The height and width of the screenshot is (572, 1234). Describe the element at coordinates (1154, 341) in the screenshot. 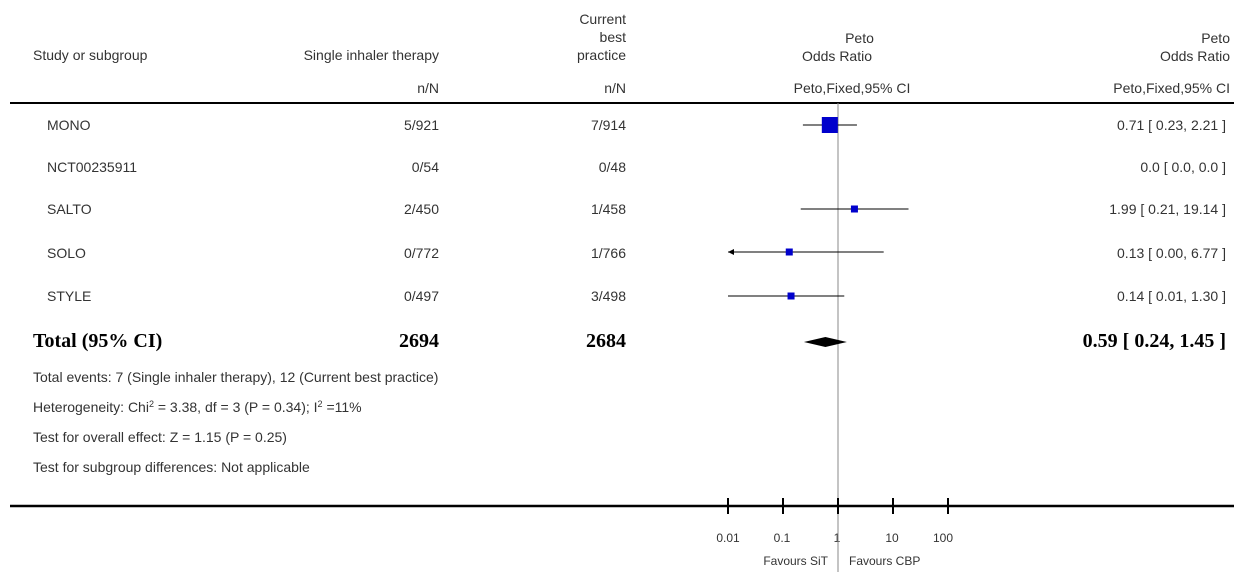

I see `total-ci: 0.59 [ 0.24, 1.45 ]` at that location.